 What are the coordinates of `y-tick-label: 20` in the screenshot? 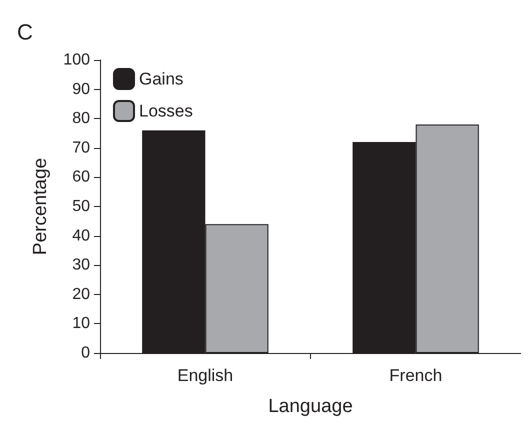 It's located at (81, 294).